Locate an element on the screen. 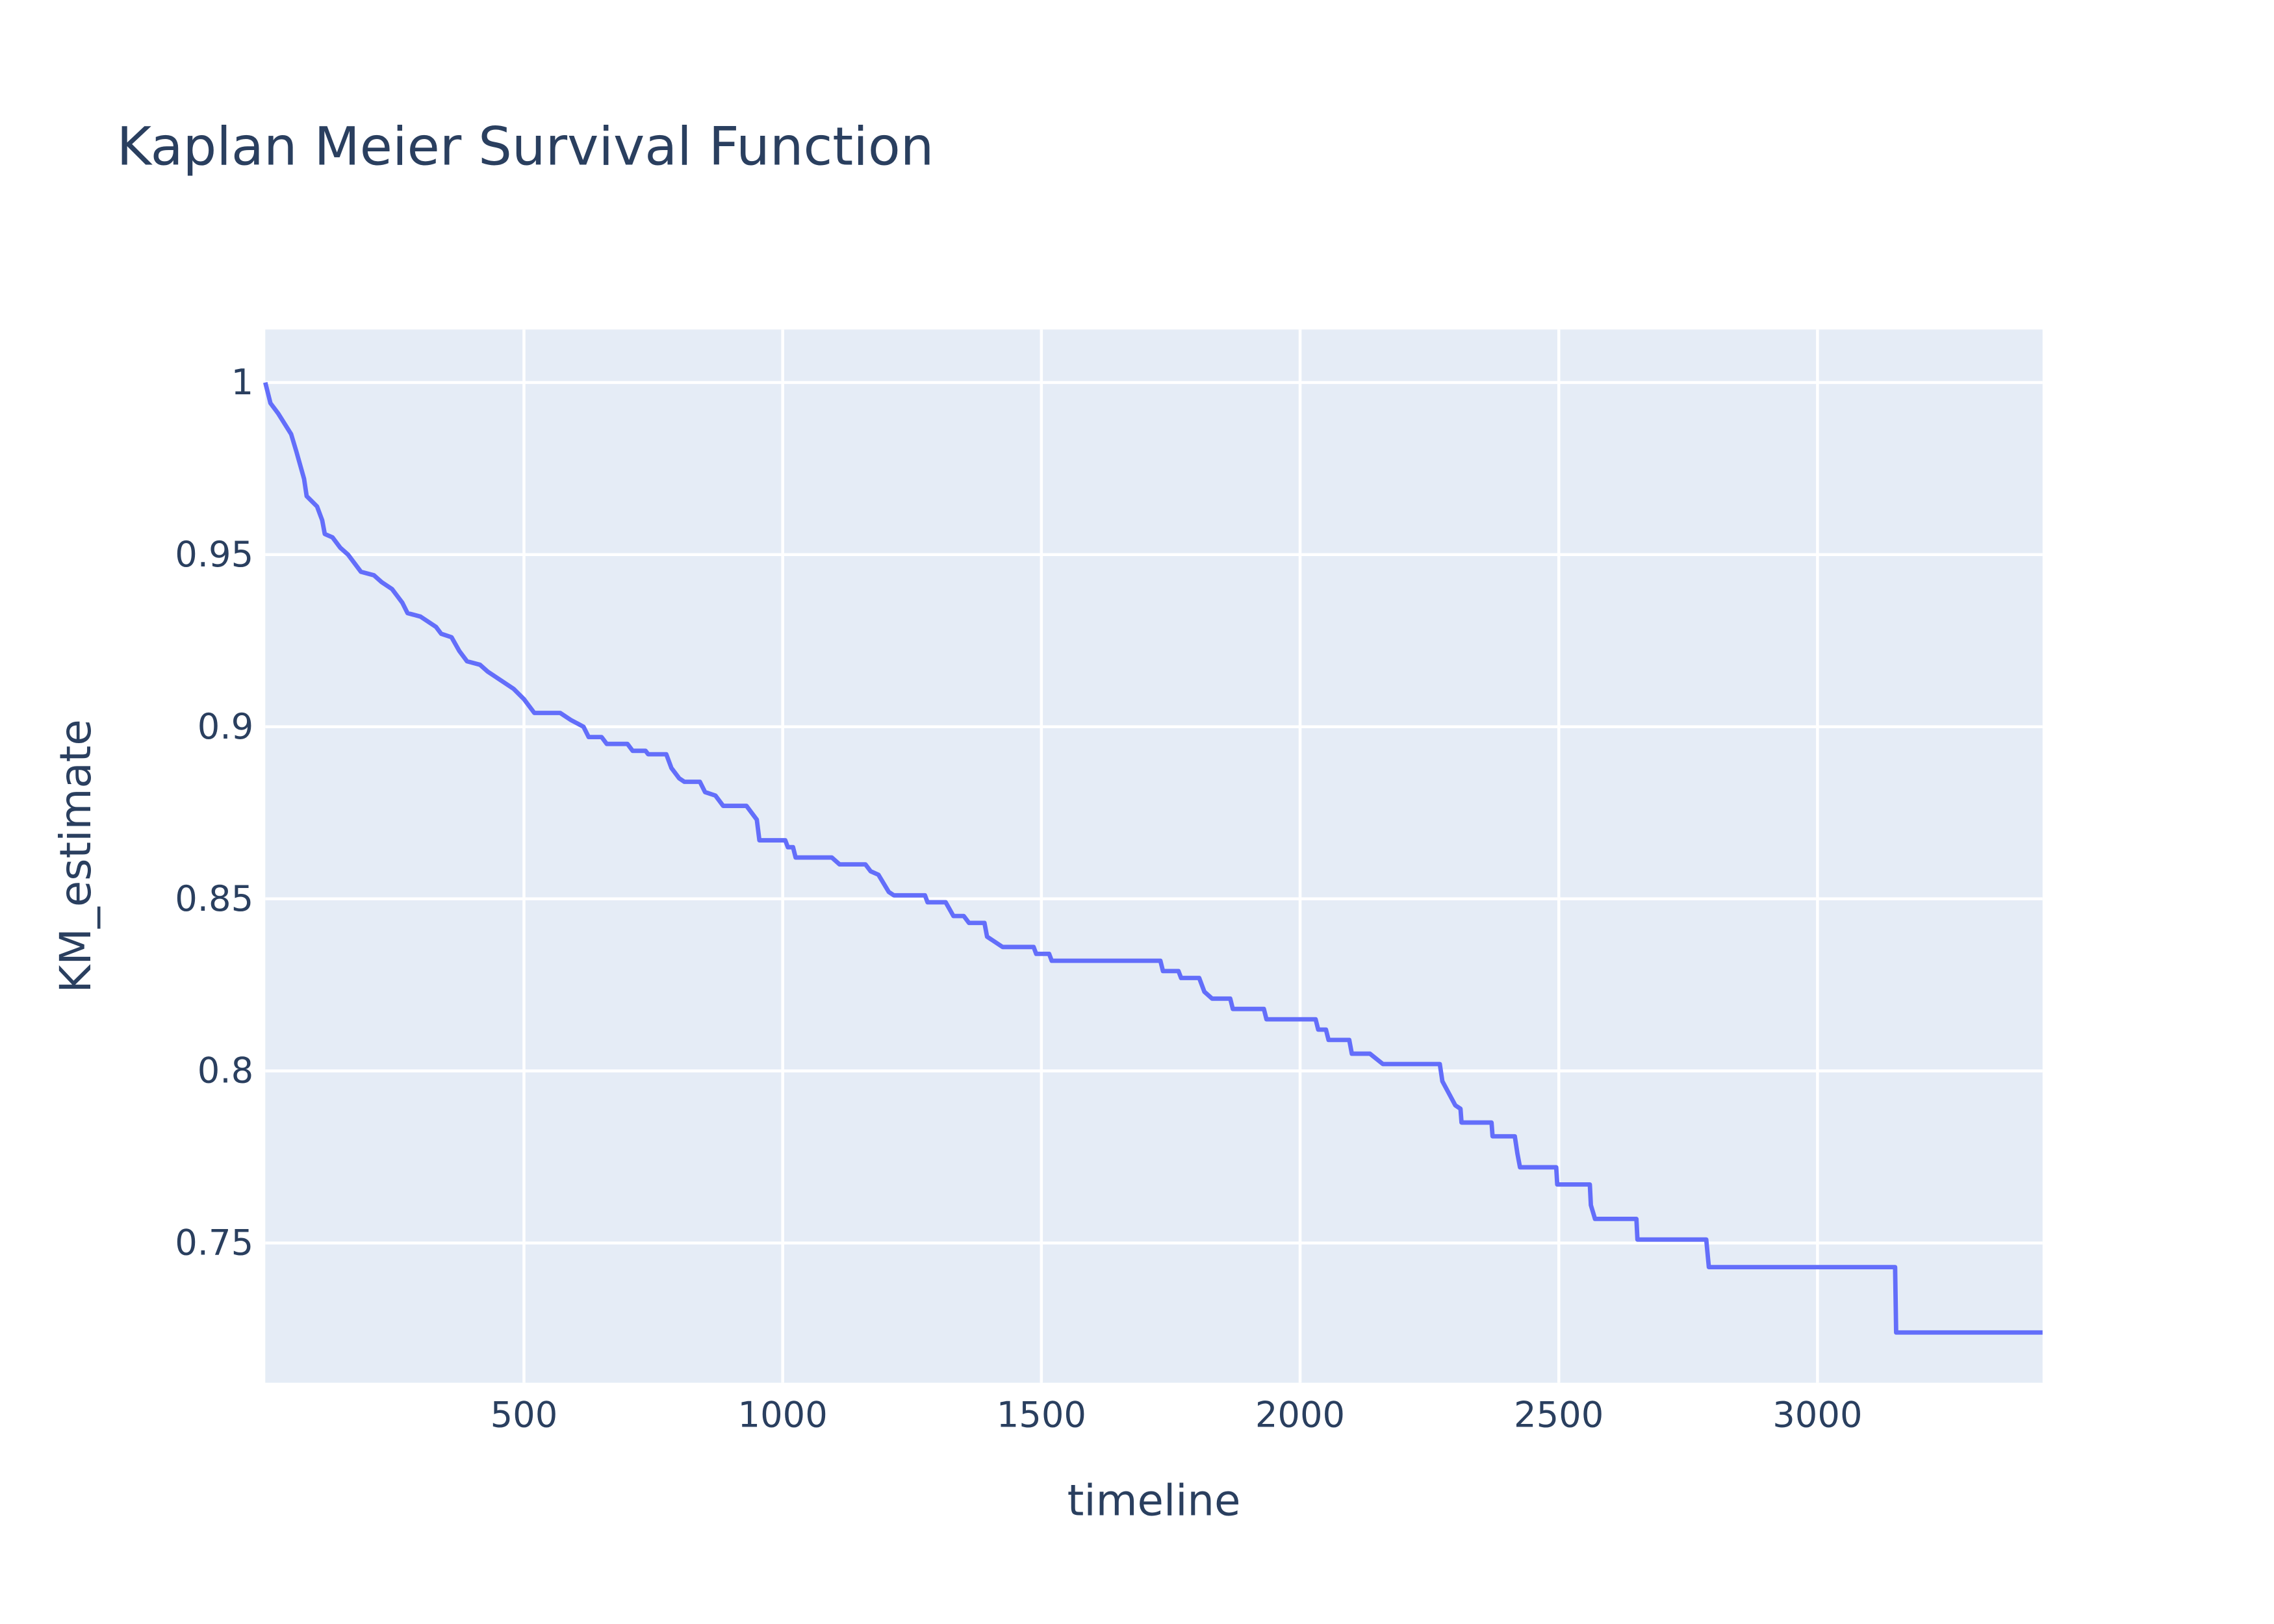 The width and height of the screenshot is (2274, 1624). x-tick-label: 1000 is located at coordinates (783, 1415).